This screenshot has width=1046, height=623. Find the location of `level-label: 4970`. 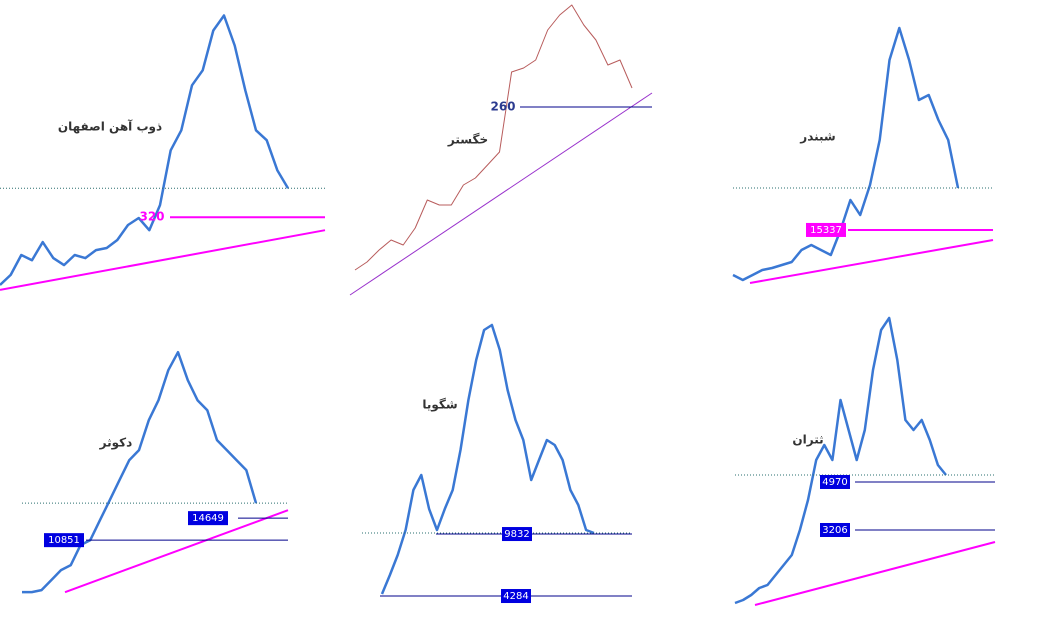

level-label: 4970 is located at coordinates (834, 482).